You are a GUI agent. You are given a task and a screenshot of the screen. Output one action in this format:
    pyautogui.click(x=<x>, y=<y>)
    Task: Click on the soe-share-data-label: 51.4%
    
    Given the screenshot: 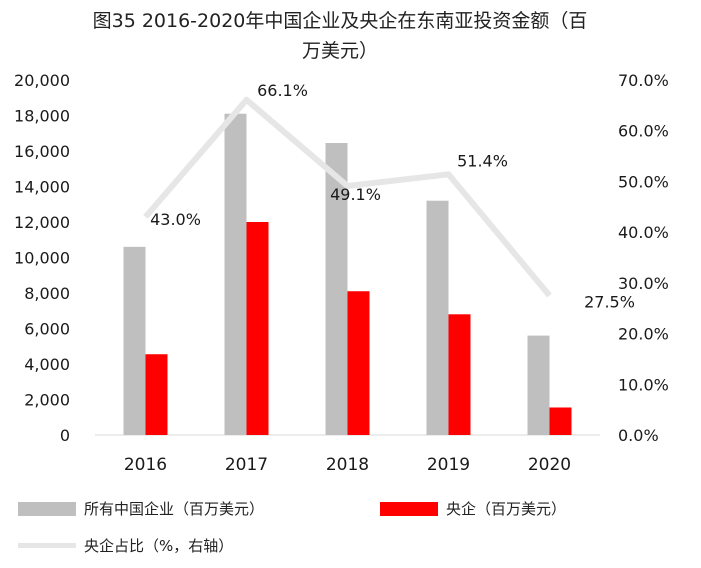 What is the action you would take?
    pyautogui.click(x=482, y=160)
    